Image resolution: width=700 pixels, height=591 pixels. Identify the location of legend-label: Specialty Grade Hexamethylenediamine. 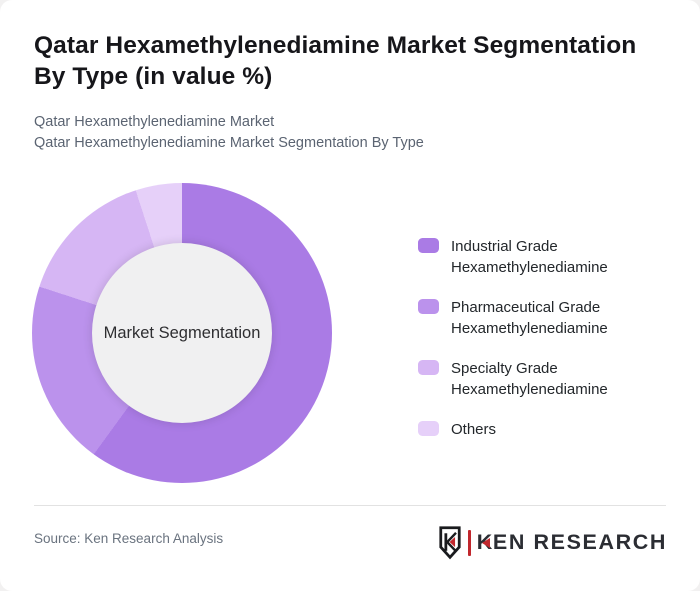
(529, 379).